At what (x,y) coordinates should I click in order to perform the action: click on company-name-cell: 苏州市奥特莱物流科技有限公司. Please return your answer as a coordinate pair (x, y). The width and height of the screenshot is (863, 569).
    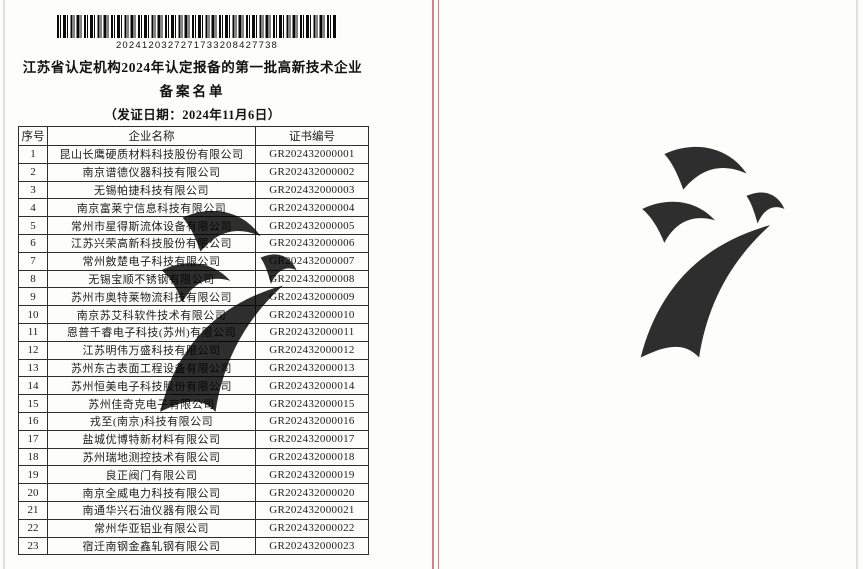
    Looking at the image, I should click on (151, 297).